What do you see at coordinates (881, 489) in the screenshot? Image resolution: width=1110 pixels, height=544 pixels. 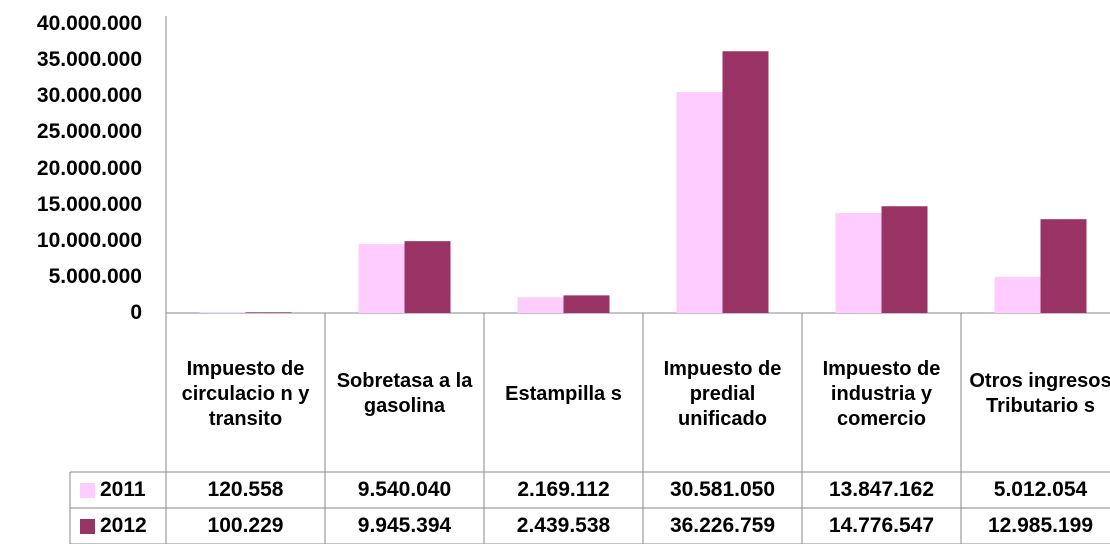 I see `data-label: 13.847.162` at bounding box center [881, 489].